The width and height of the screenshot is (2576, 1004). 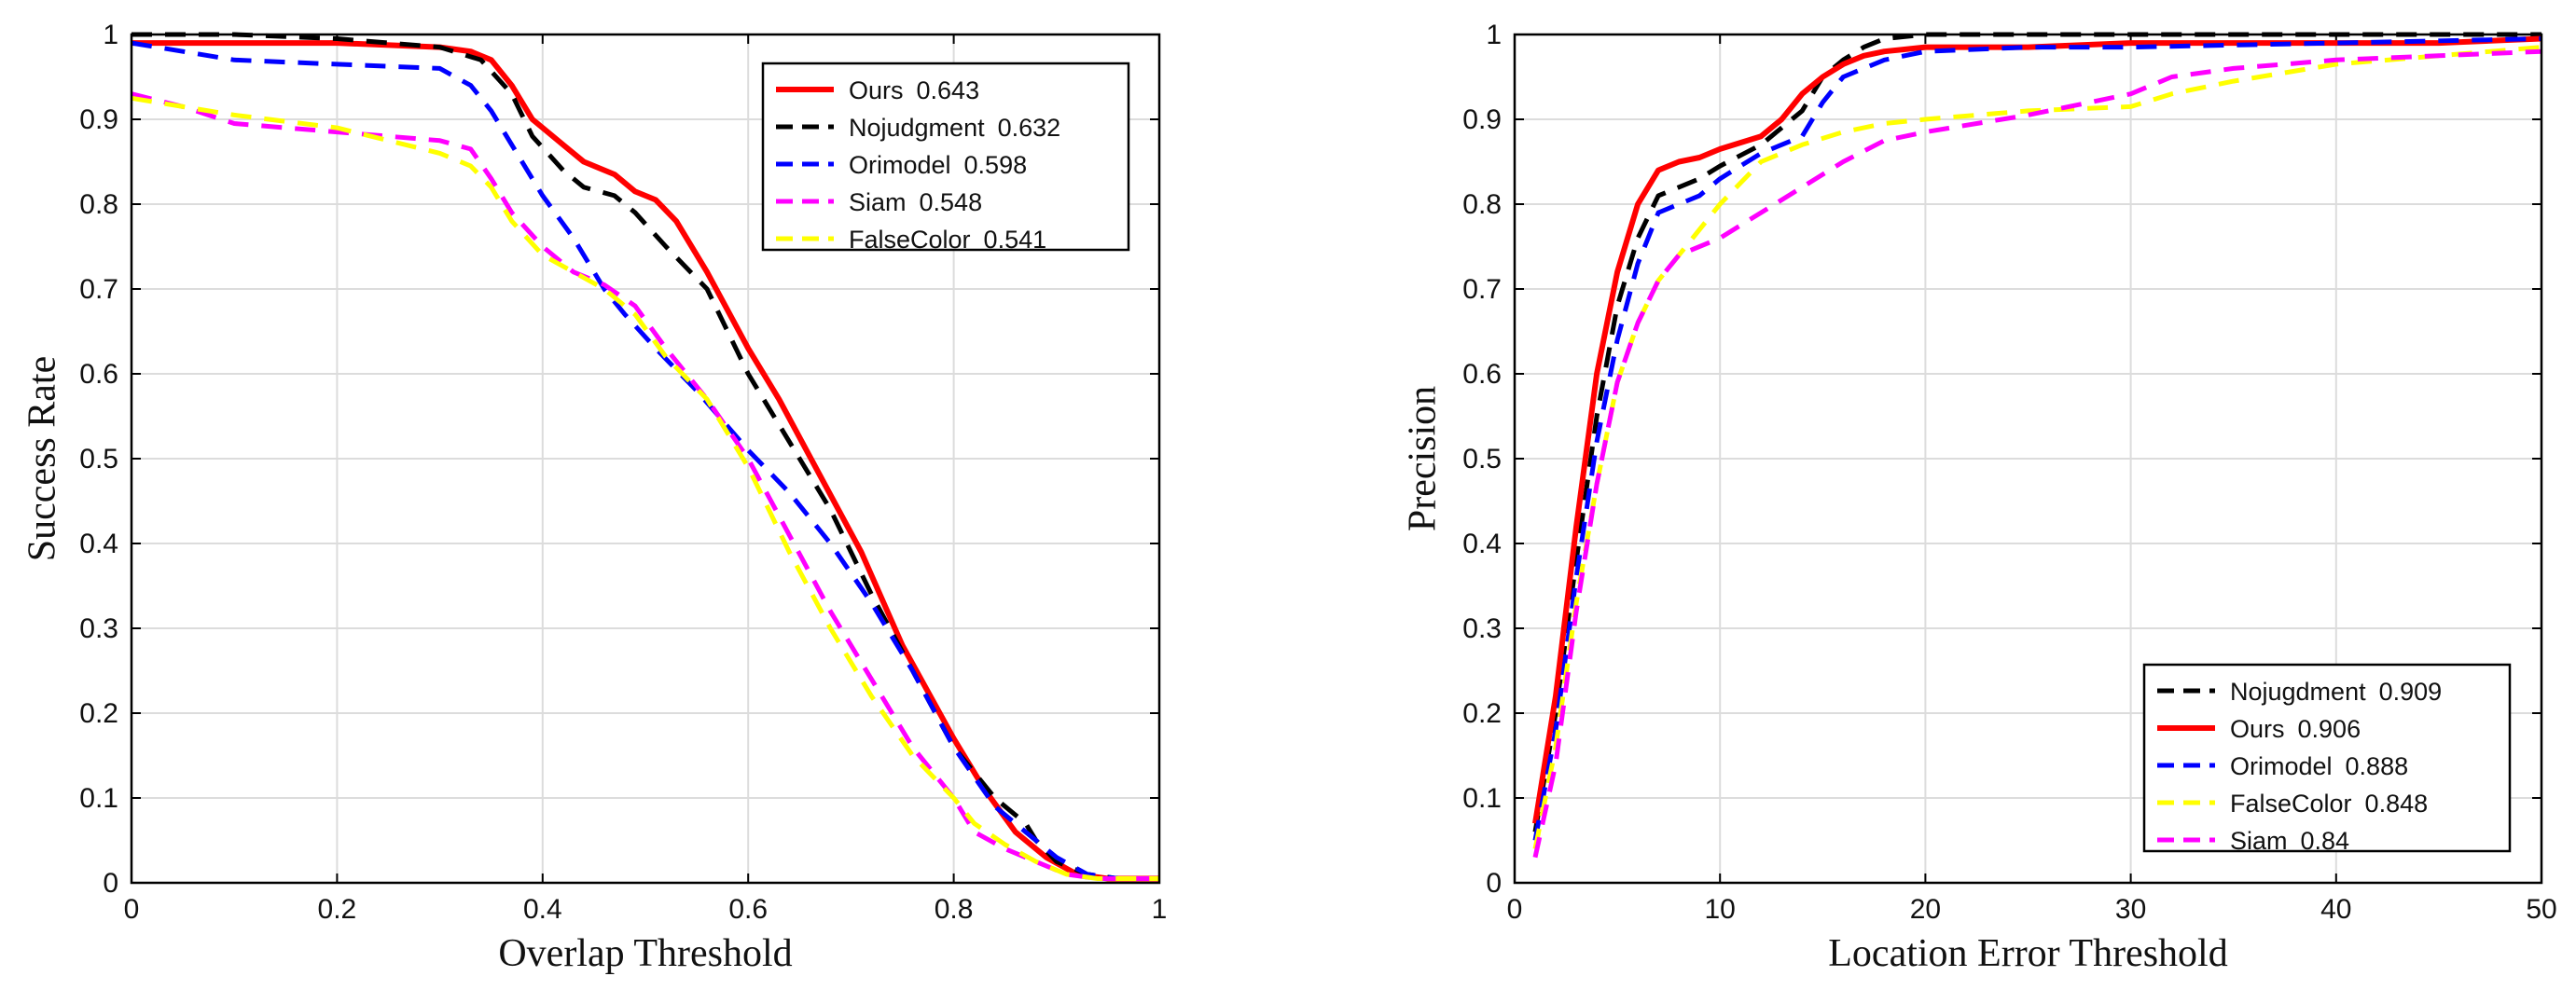 I want to click on x-tick-label: 0.4, so click(x=542, y=909).